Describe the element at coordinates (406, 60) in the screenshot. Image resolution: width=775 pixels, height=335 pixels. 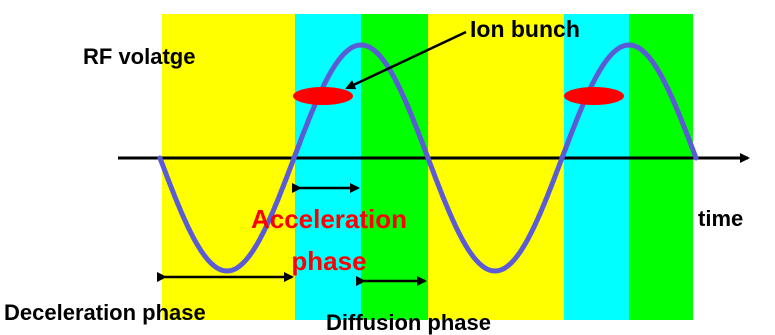
I see `ion-bunch-pointer-arrow` at that location.